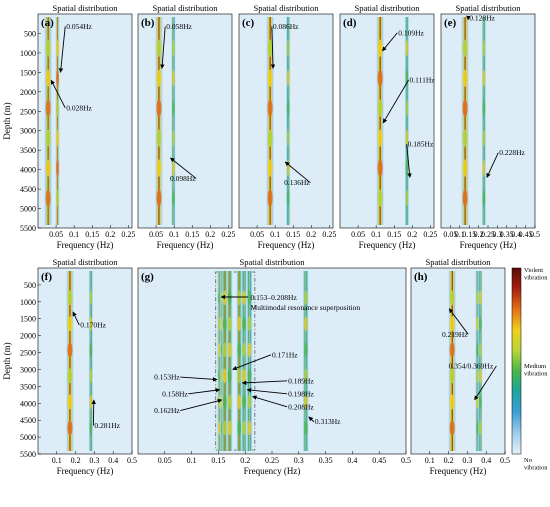  Describe the element at coordinates (148, 23) in the screenshot. I see `panel-label: (b)` at that location.